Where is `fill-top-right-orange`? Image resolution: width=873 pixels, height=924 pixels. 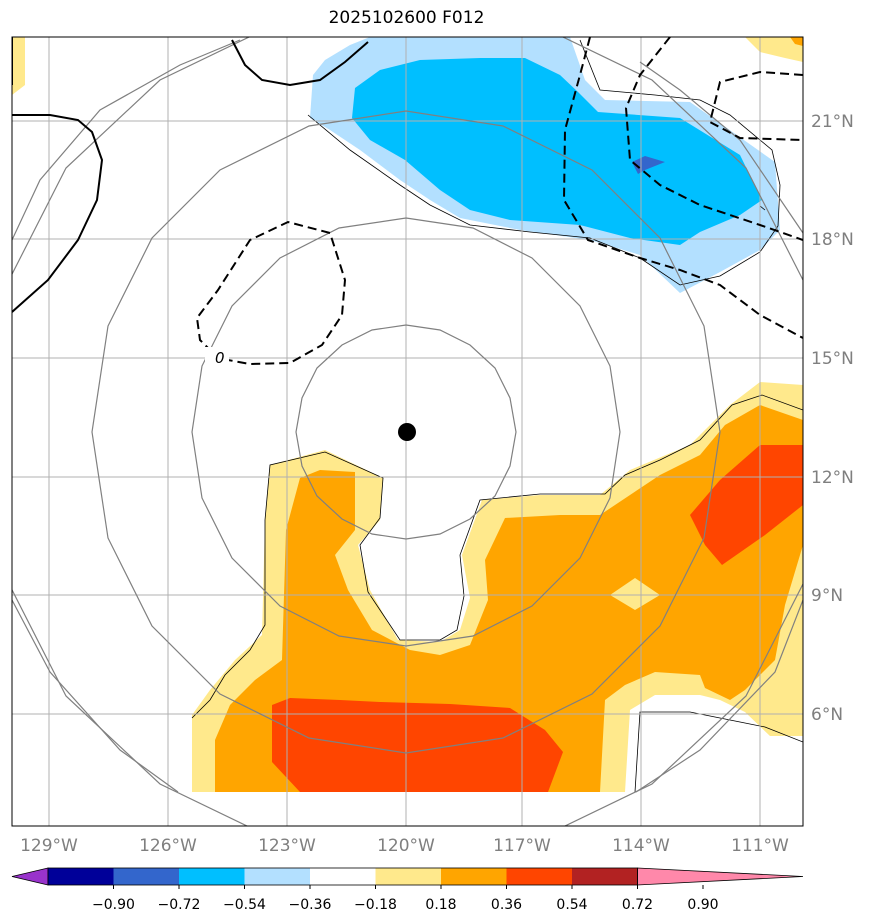
fill-top-right-orange is located at coordinates (796, 41).